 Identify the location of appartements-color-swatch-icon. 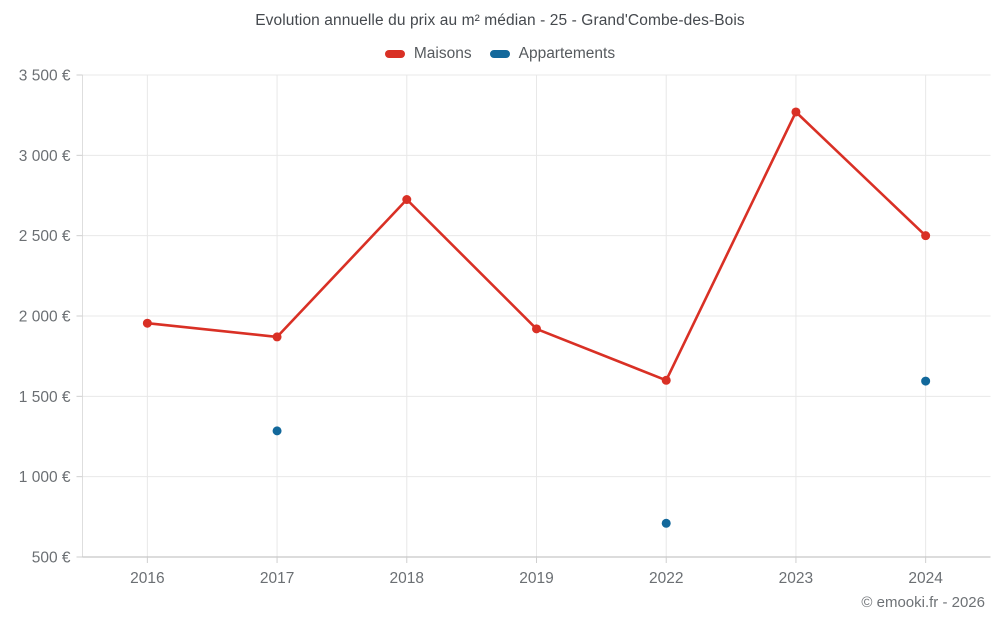
(499, 54).